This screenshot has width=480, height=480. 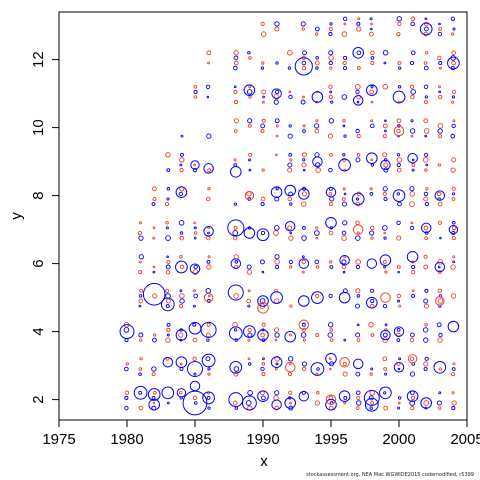 What do you see at coordinates (38, 399) in the screenshot?
I see `y-tick-label: 2` at bounding box center [38, 399].